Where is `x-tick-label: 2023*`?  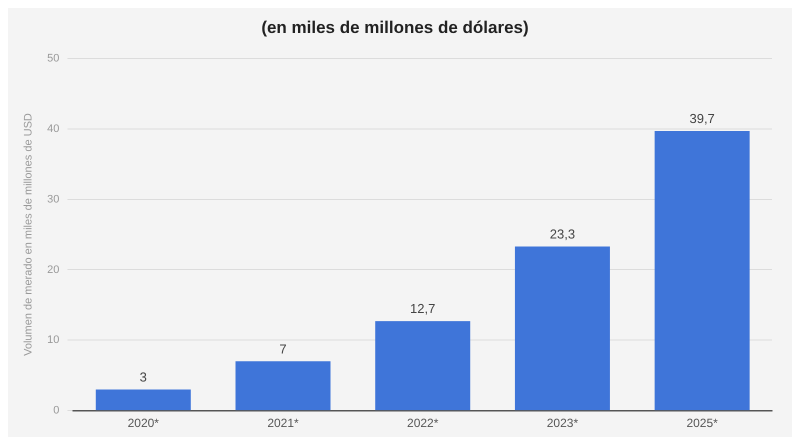
x-tick-label: 2023* is located at coordinates (562, 423).